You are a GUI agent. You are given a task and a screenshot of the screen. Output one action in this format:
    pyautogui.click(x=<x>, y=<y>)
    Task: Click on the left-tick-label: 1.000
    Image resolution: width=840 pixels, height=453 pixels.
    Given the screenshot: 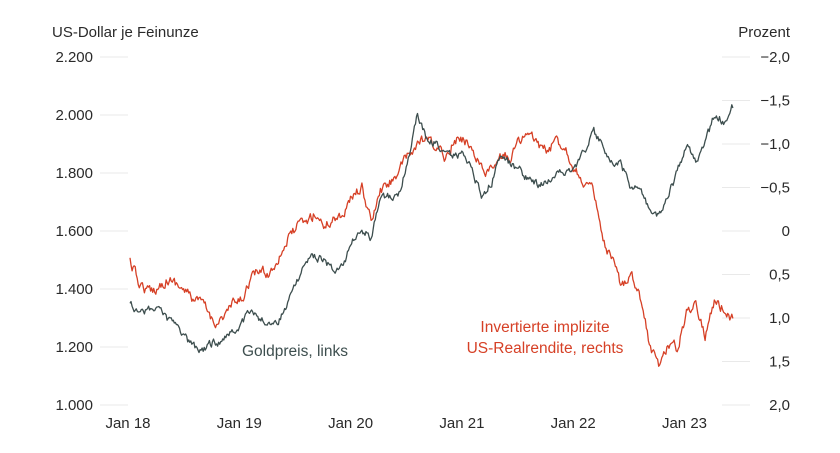 What is the action you would take?
    pyautogui.click(x=74, y=405)
    